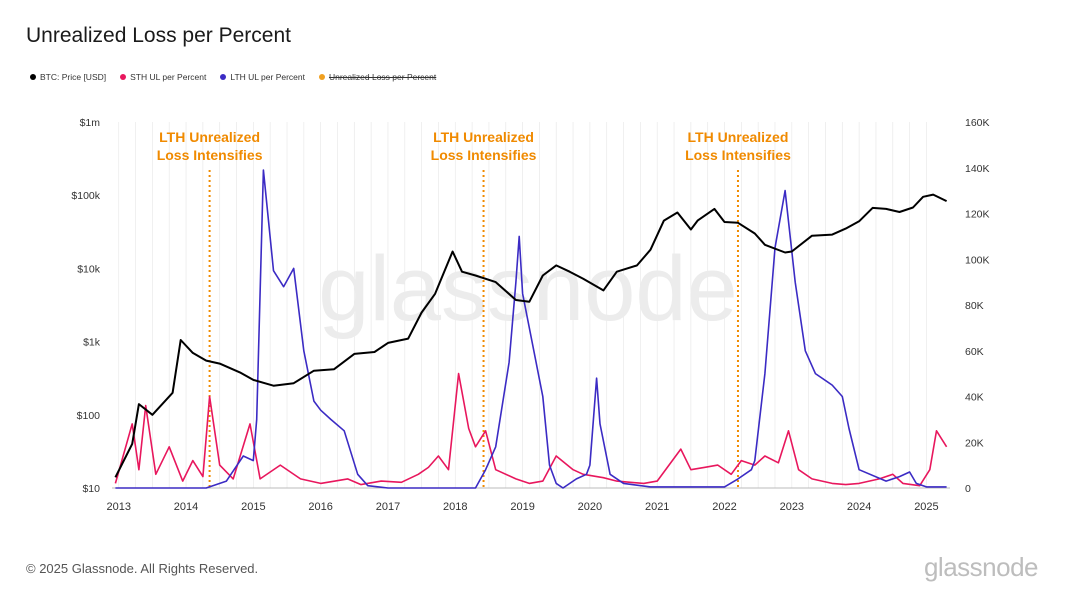 The image size is (1066, 605). What do you see at coordinates (186, 507) in the screenshot?
I see `x-tick-label: 2014` at bounding box center [186, 507].